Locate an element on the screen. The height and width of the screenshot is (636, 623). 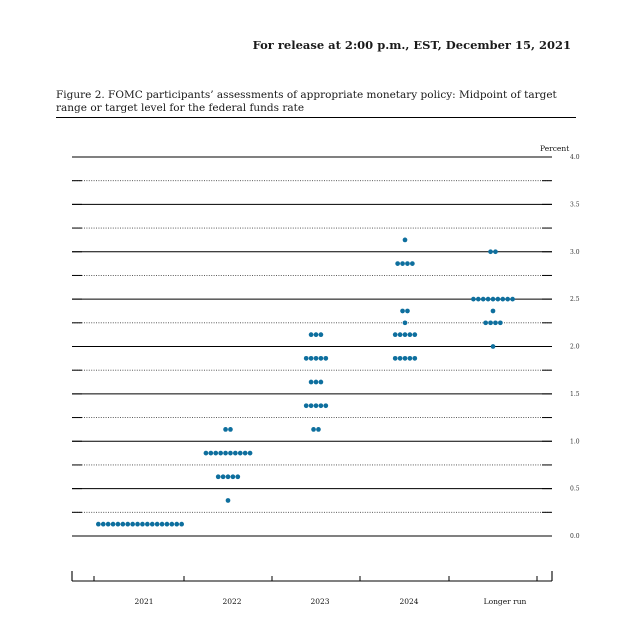
y-tick-label: 3.0 is located at coordinates (575, 252).